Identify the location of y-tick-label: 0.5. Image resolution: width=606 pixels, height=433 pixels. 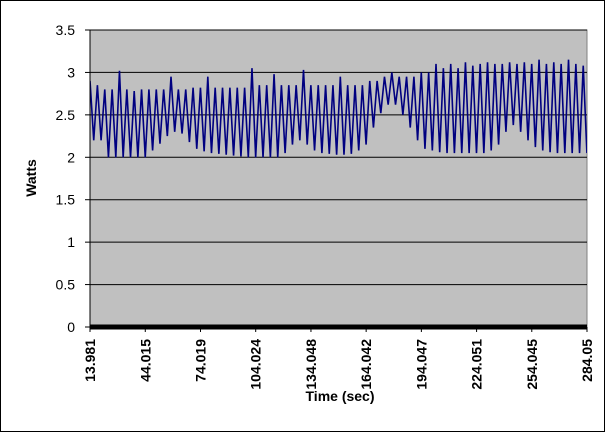
(66, 285).